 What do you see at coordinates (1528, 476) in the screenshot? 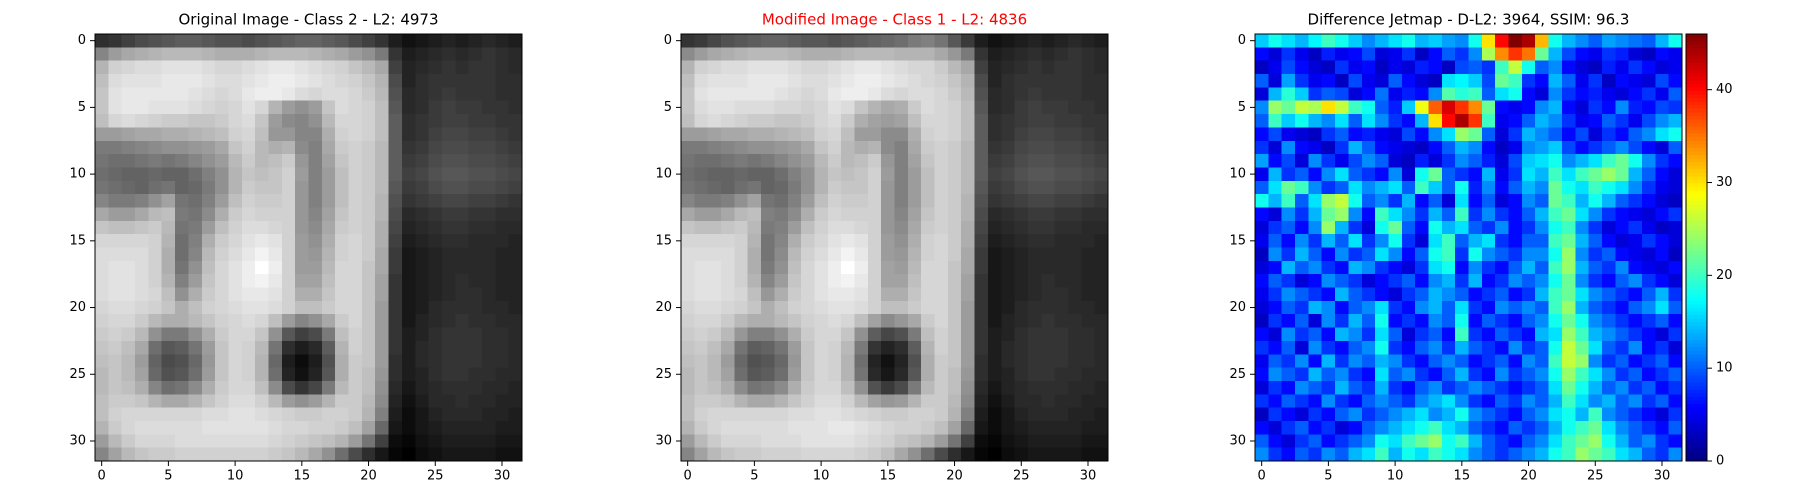
I see `x-tick-label: 20` at bounding box center [1528, 476].